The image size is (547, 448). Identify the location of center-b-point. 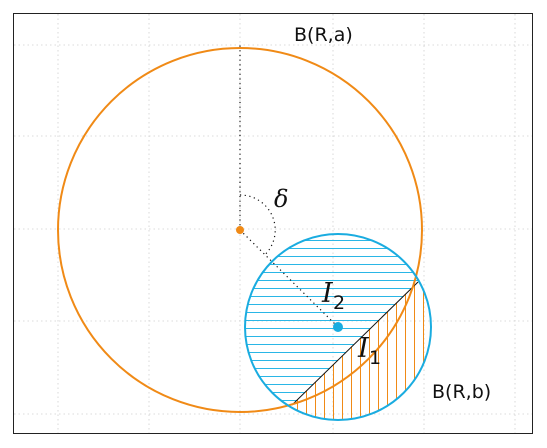
(338, 327).